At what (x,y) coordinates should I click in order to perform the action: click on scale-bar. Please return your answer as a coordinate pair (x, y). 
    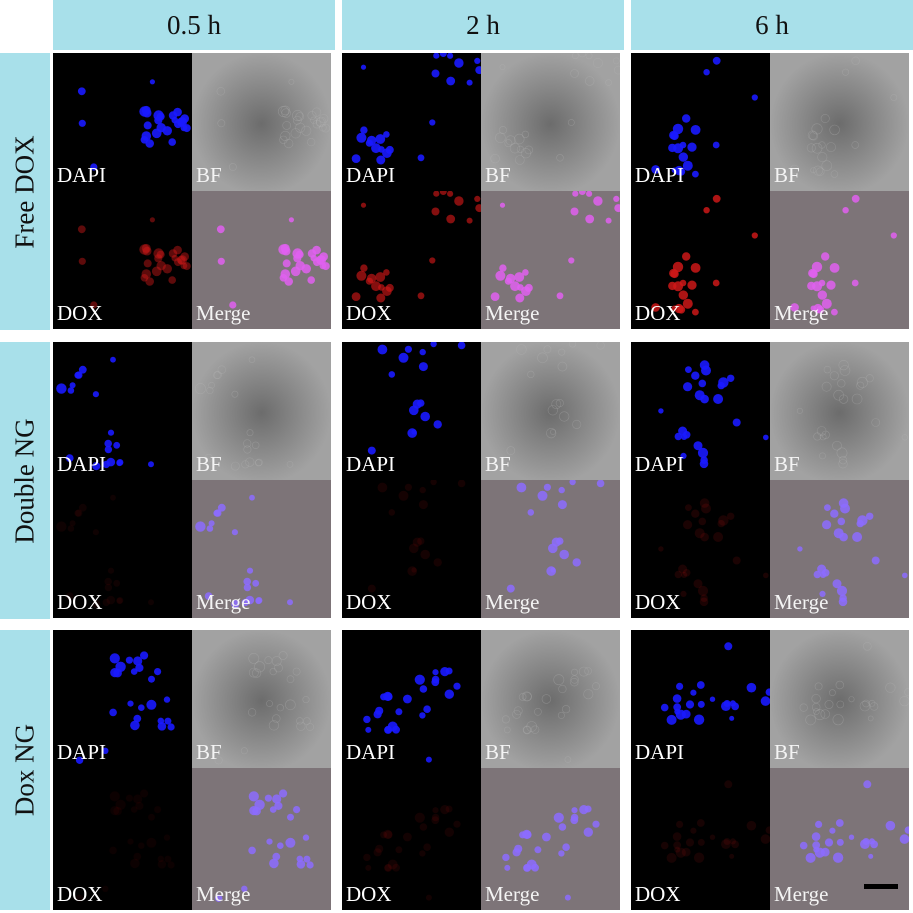
    Looking at the image, I should click on (881, 886).